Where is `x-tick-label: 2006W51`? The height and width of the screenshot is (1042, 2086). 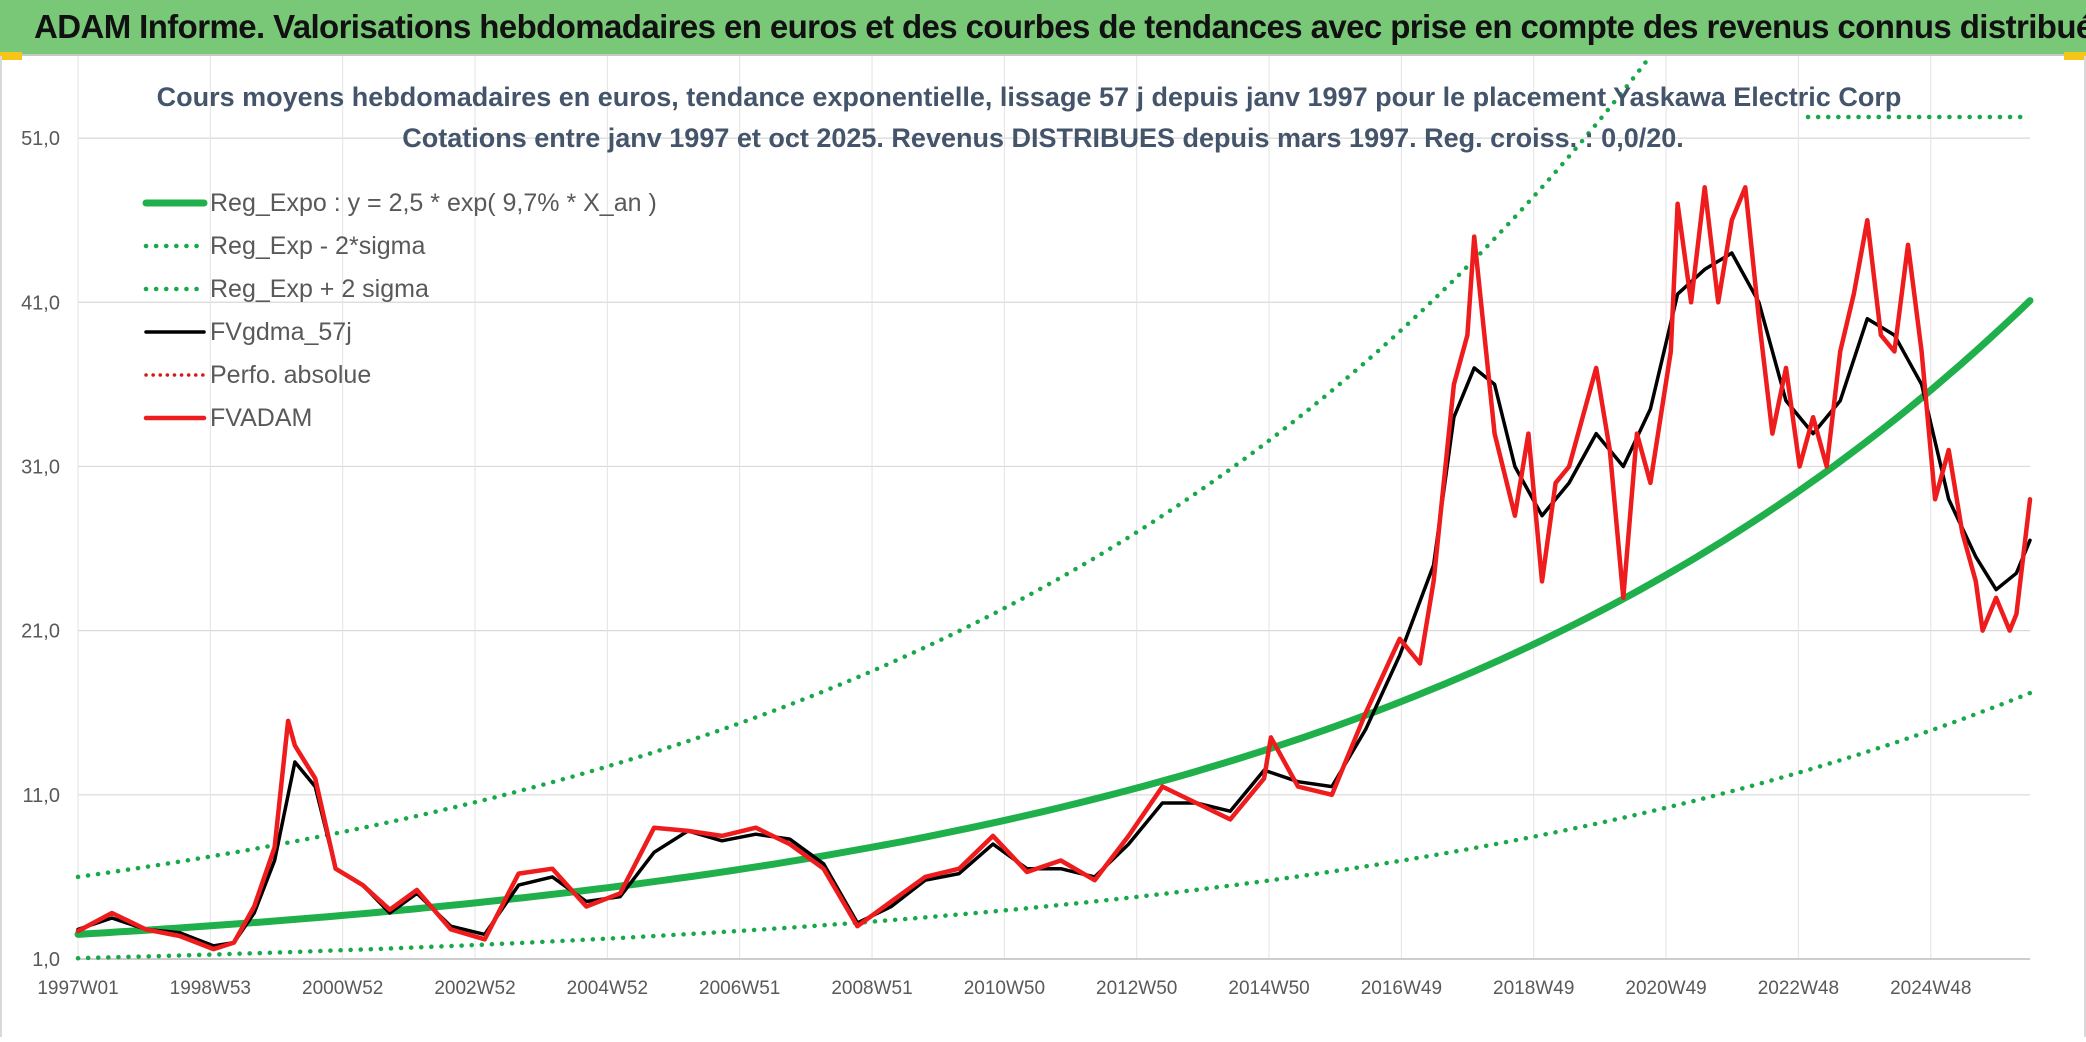 x-tick-label: 2006W51 is located at coordinates (739, 988).